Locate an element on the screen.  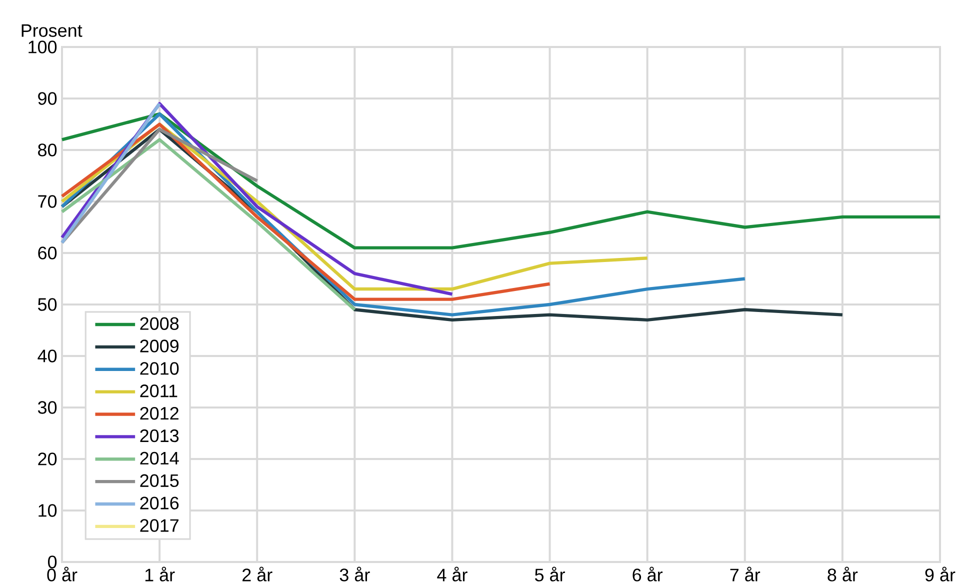
x-tick-label: 5 år is located at coordinates (549, 574).